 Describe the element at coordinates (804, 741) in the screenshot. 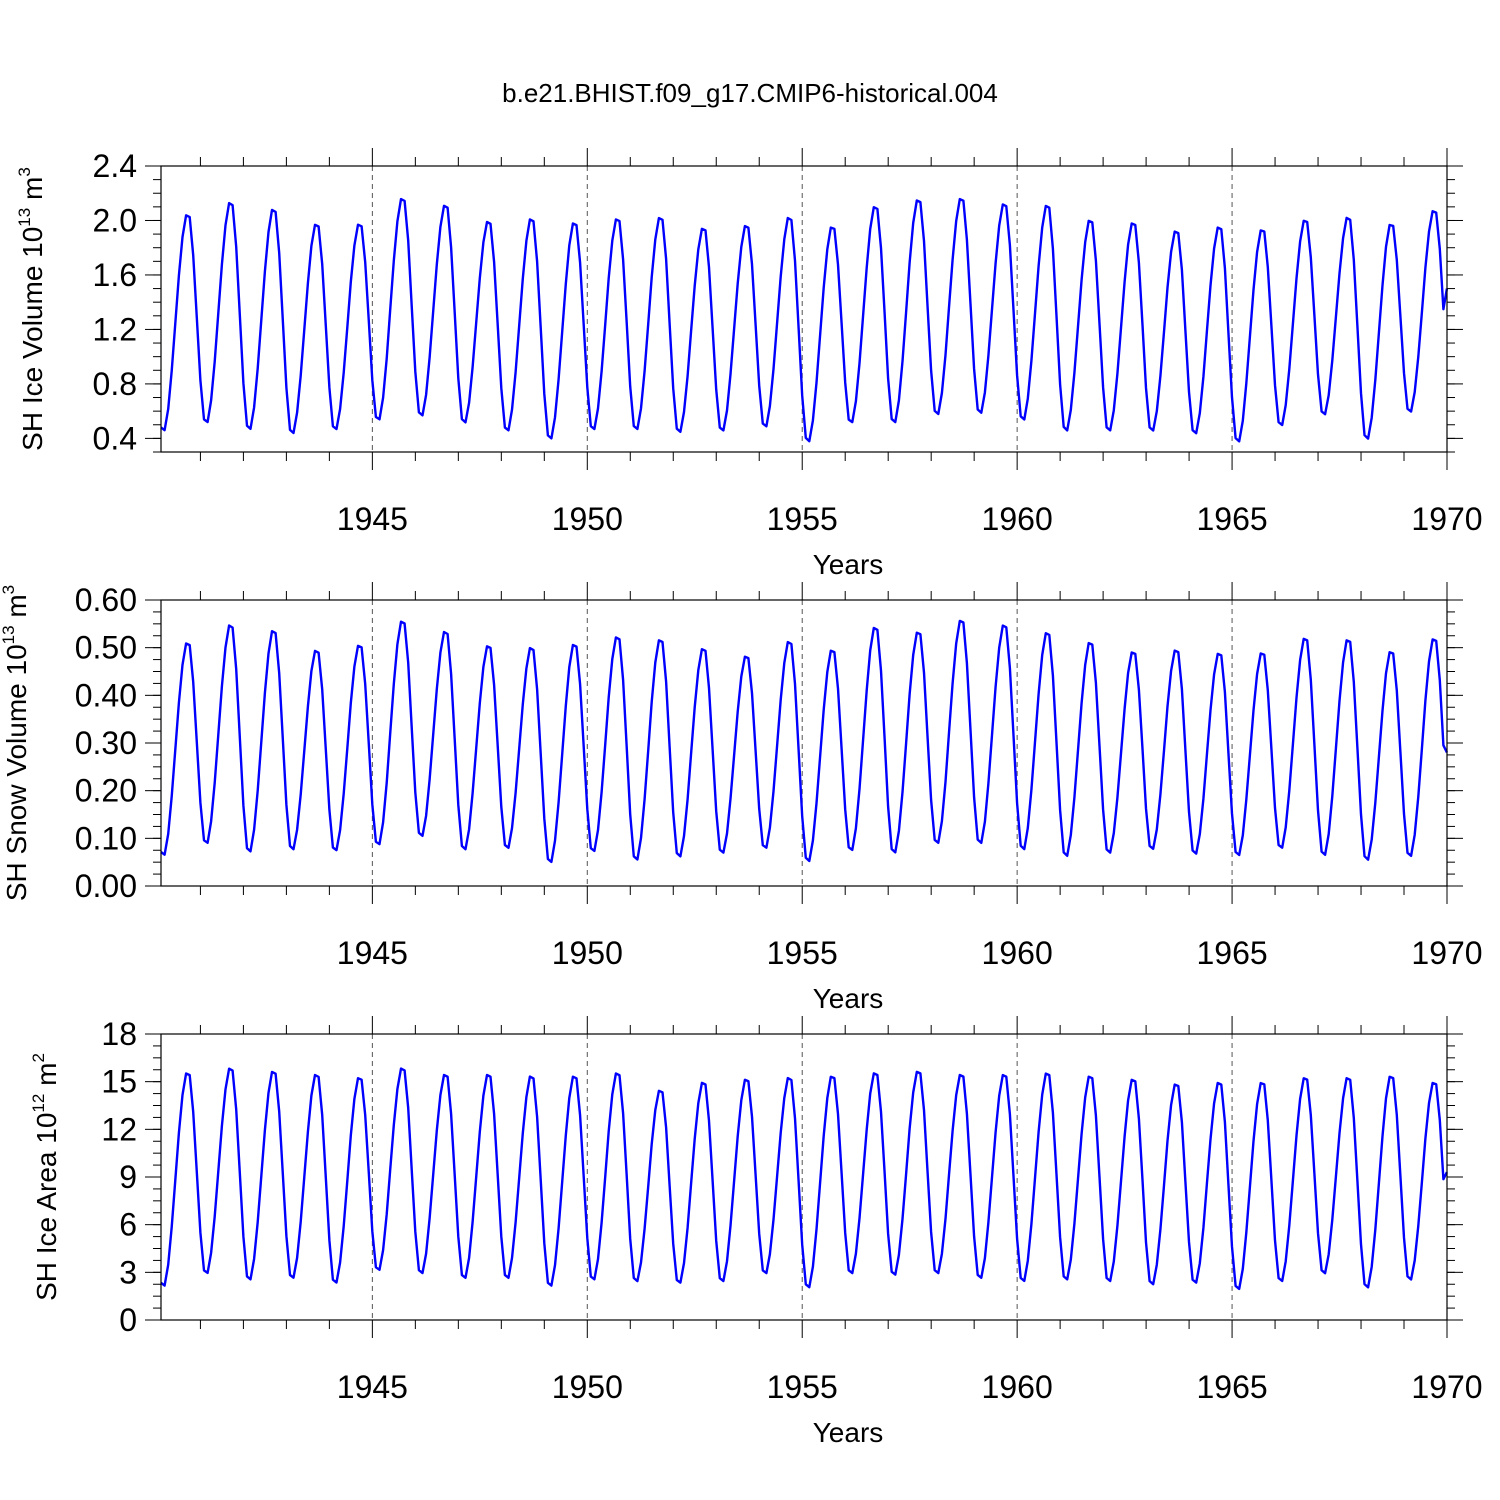

I see `series-line-snow-volume` at that location.